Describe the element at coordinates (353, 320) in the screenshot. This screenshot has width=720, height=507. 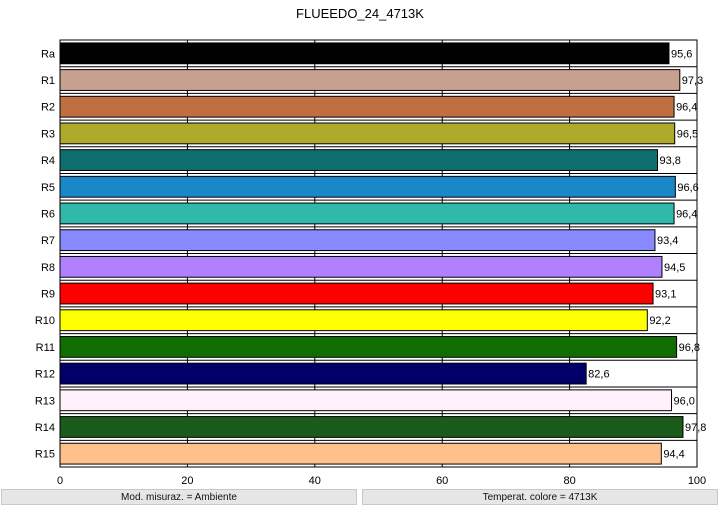
I see `bar-r10` at that location.